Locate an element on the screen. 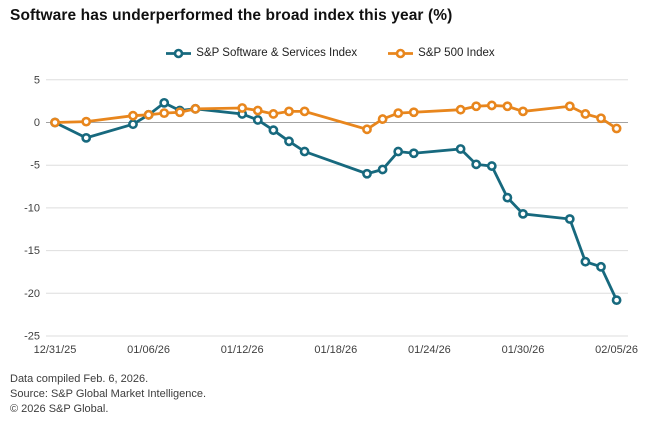 The width and height of the screenshot is (660, 427). footnote-source: Source: S&P Global Market Intelligence. is located at coordinates (108, 394).